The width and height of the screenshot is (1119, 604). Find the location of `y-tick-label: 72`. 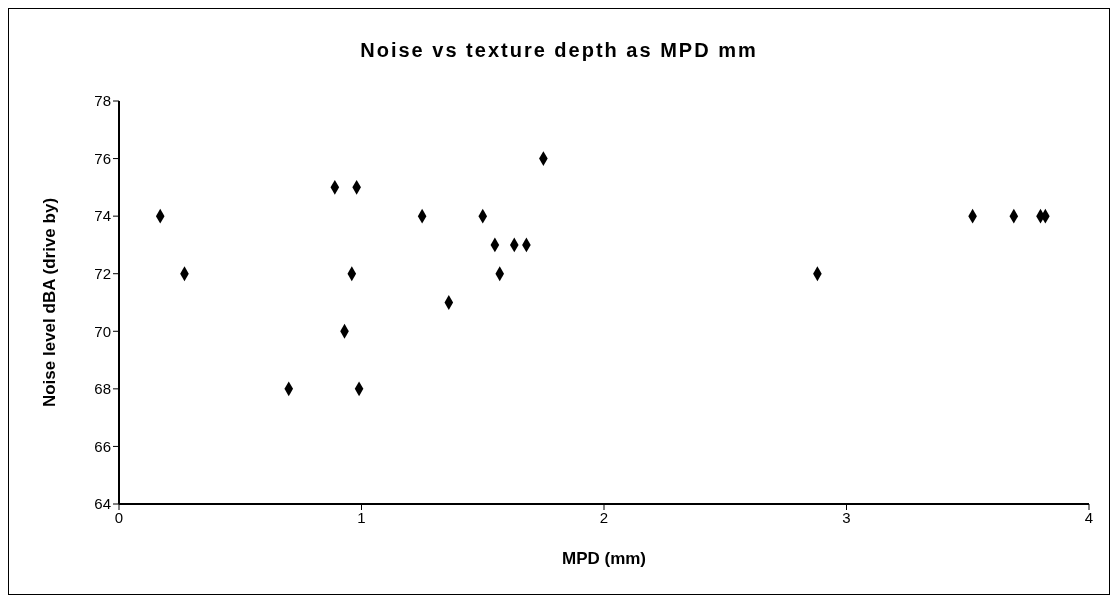

y-tick-label: 72 is located at coordinates (102, 274).